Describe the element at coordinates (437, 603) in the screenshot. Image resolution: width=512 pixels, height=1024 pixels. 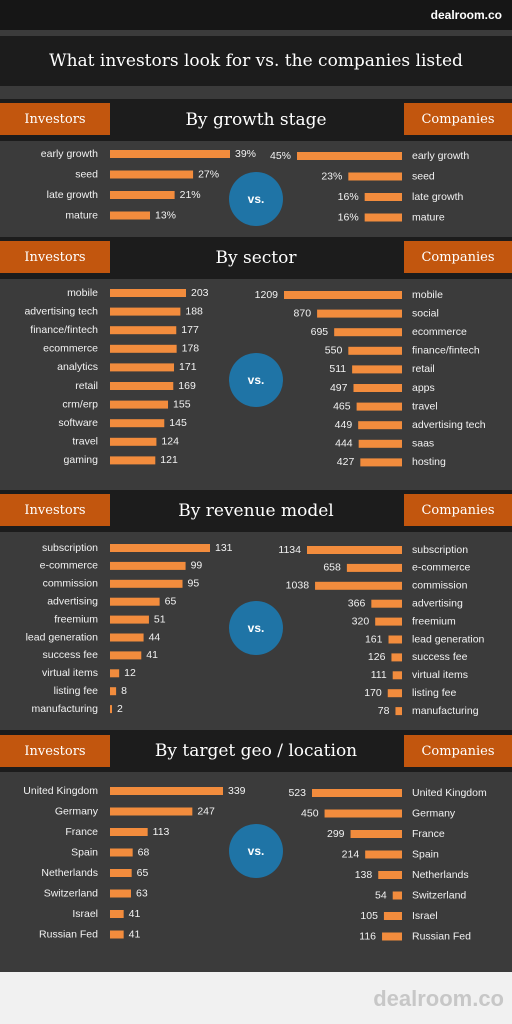
I see `company-category-label: advertising` at that location.